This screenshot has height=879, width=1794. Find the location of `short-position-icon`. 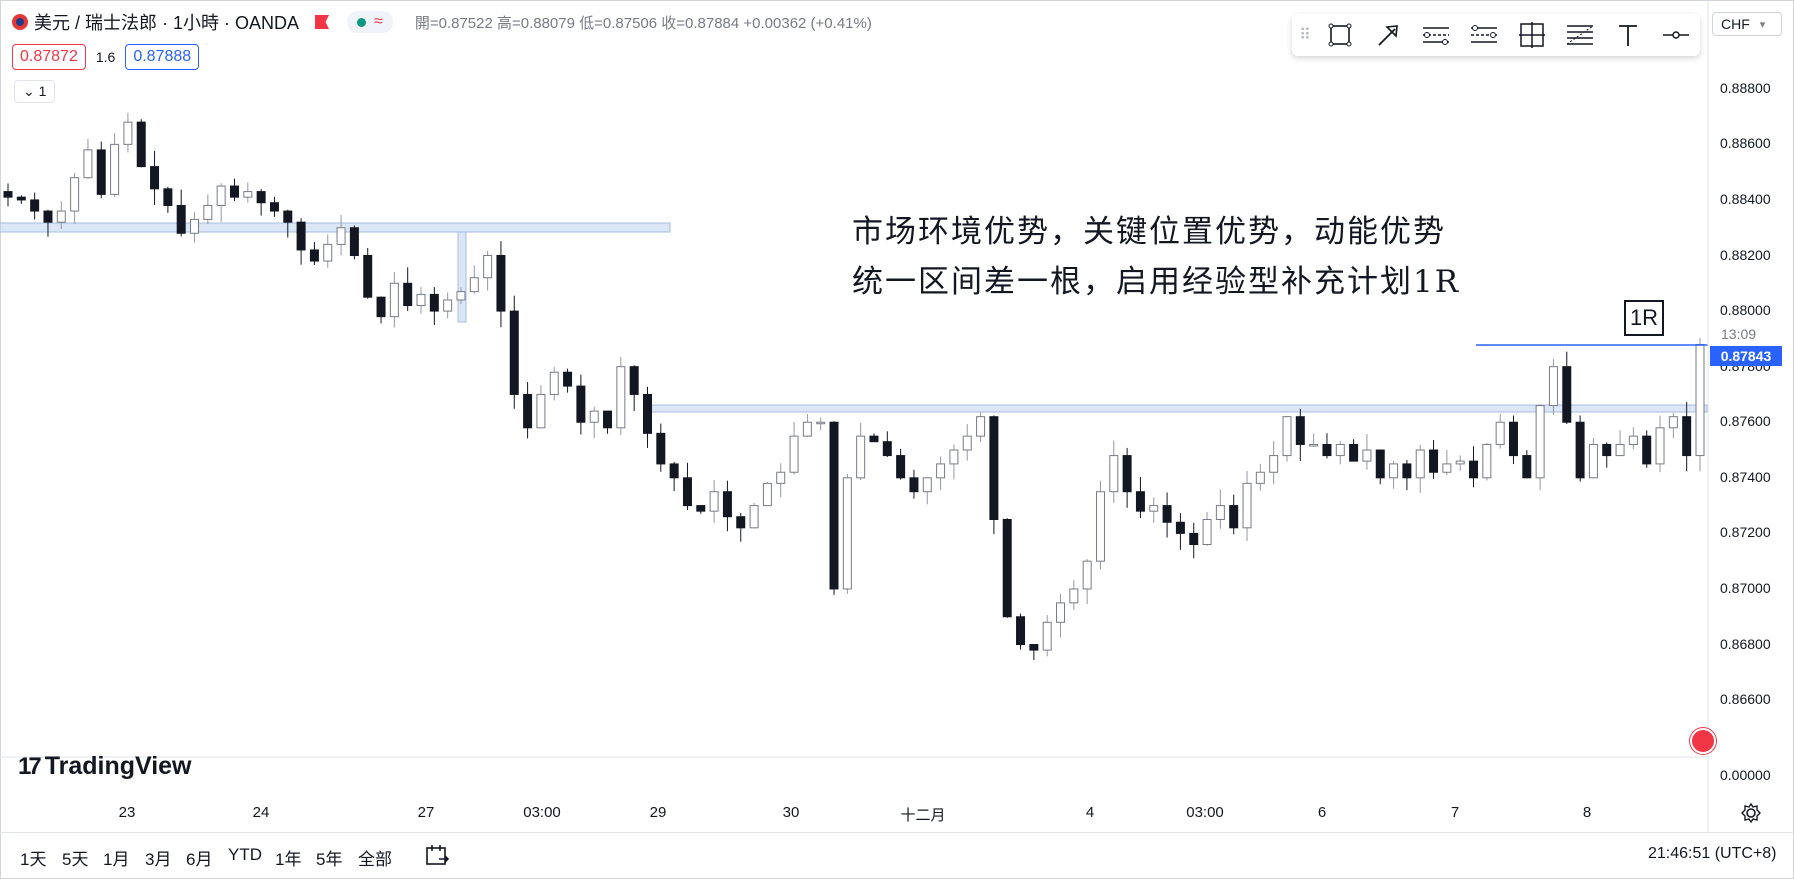

short-position-icon is located at coordinates (1484, 35).